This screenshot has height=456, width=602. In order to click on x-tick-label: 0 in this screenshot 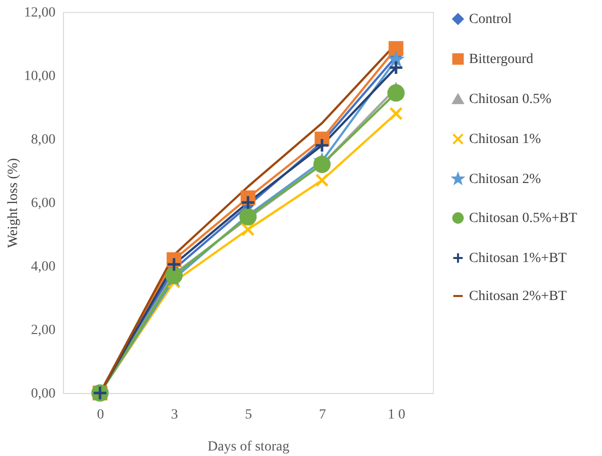, I will do `click(100, 415)`.